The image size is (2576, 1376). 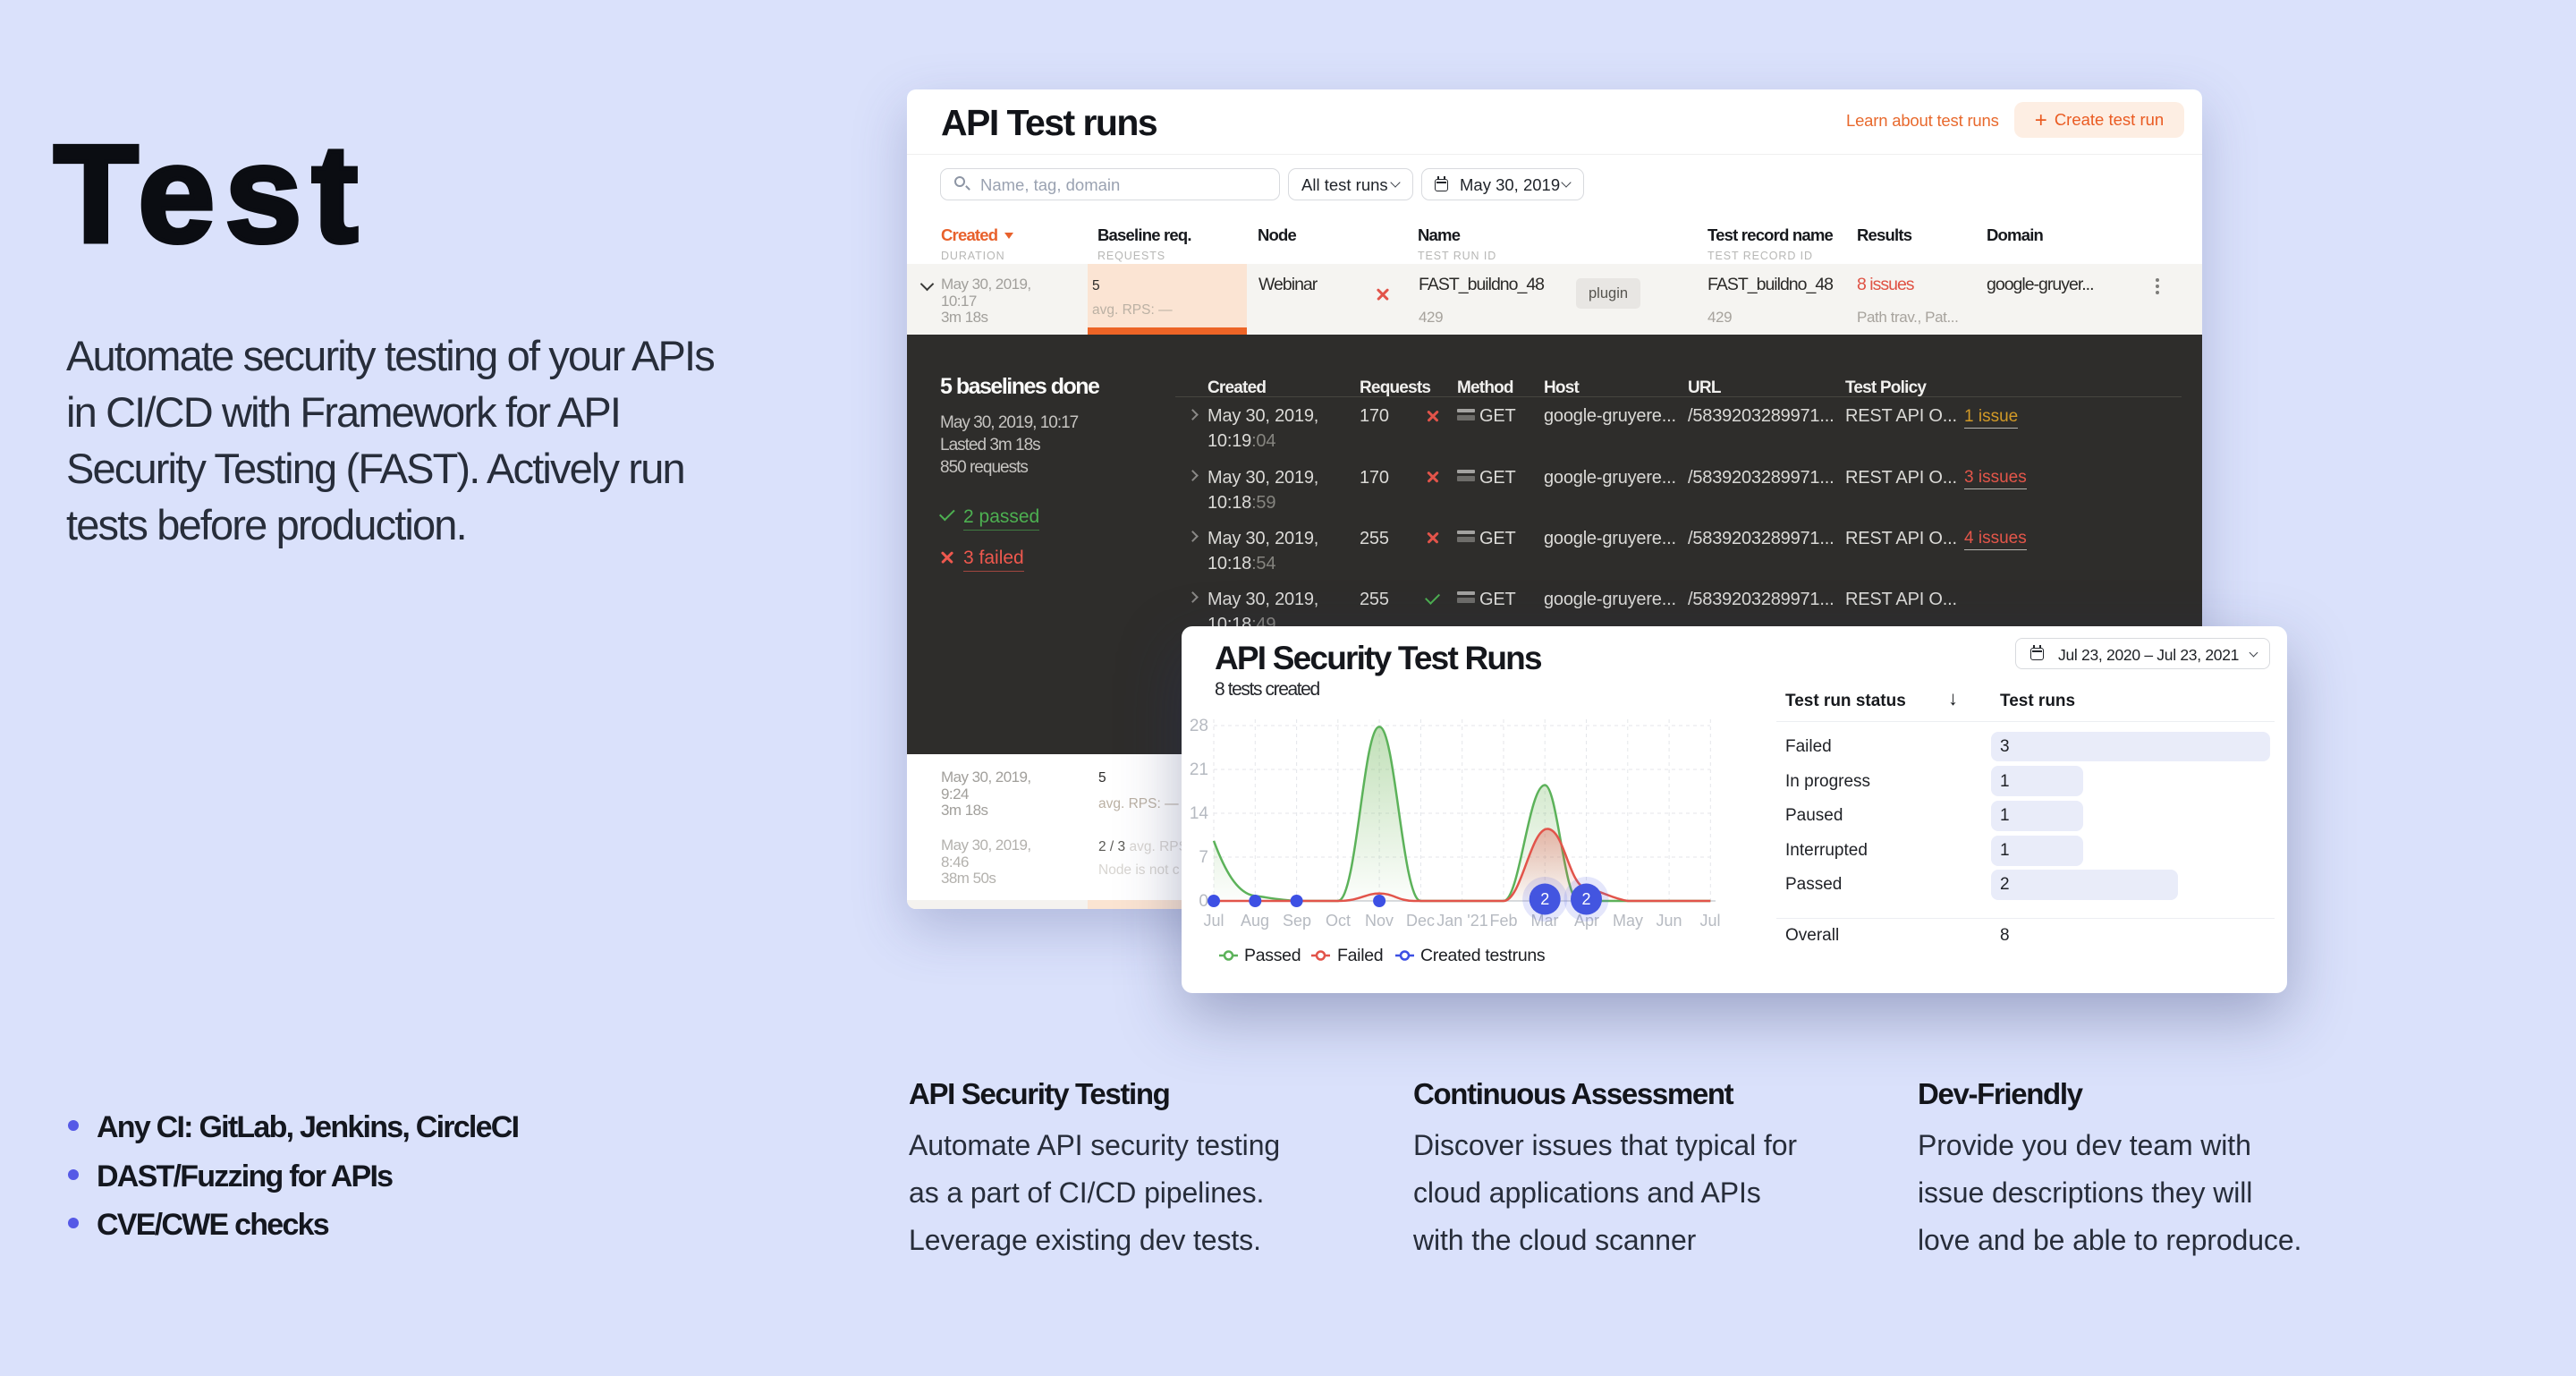 I want to click on svg-text: 14, so click(x=1199, y=814).